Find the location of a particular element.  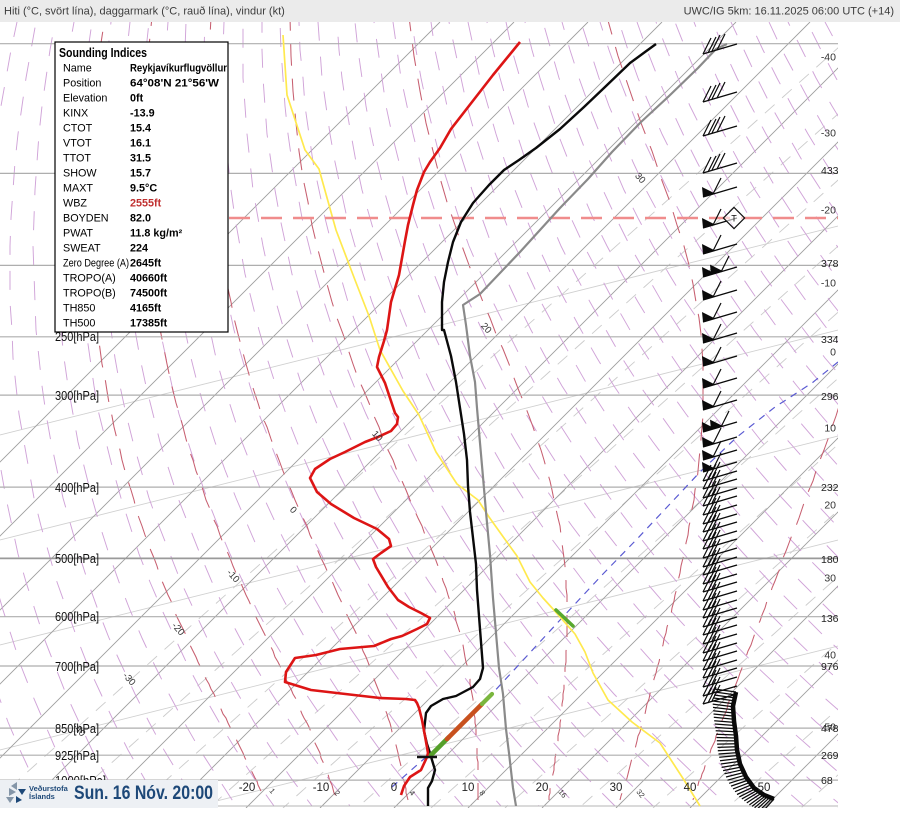

svg-text: 74500ft is located at coordinates (149, 294).